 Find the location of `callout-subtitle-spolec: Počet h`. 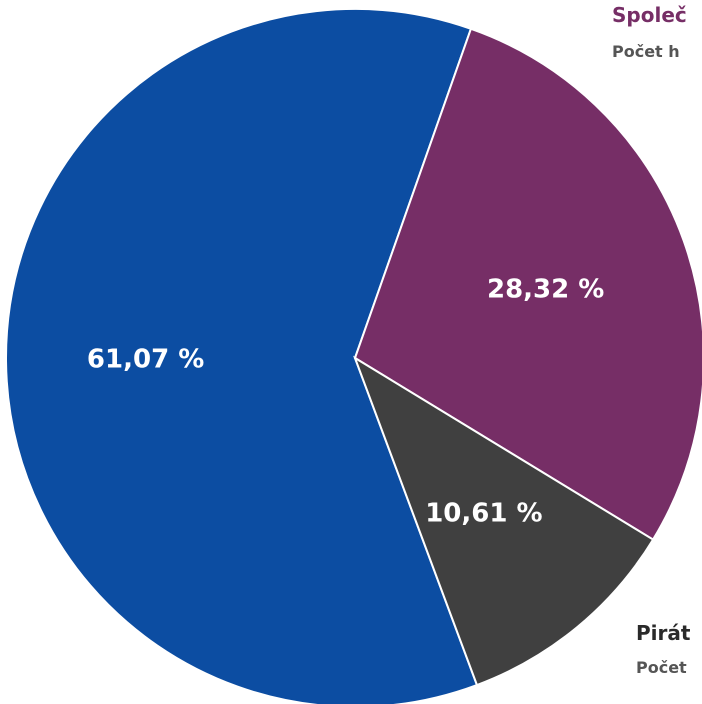

callout-subtitle-spolec: Počet h is located at coordinates (646, 51).